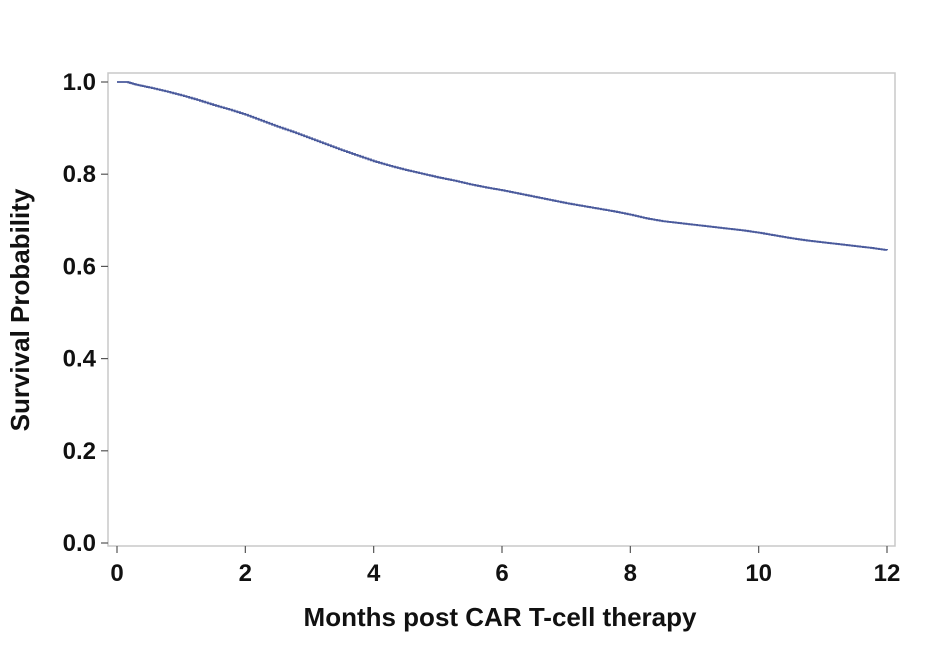 This screenshot has height=662, width=925. What do you see at coordinates (79, 543) in the screenshot?
I see `y-tick-label: 0.0` at bounding box center [79, 543].